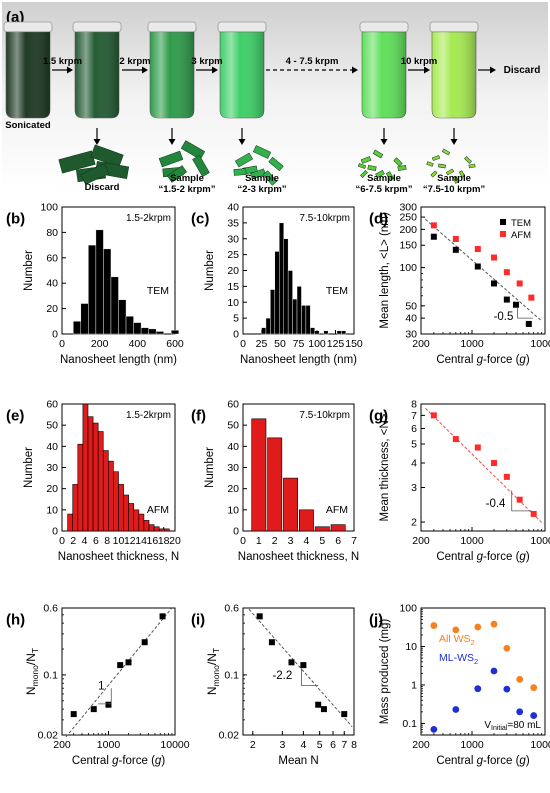  Describe the element at coordinates (322, 541) in the screenshot. I see `x-tick-label: 5` at that location.